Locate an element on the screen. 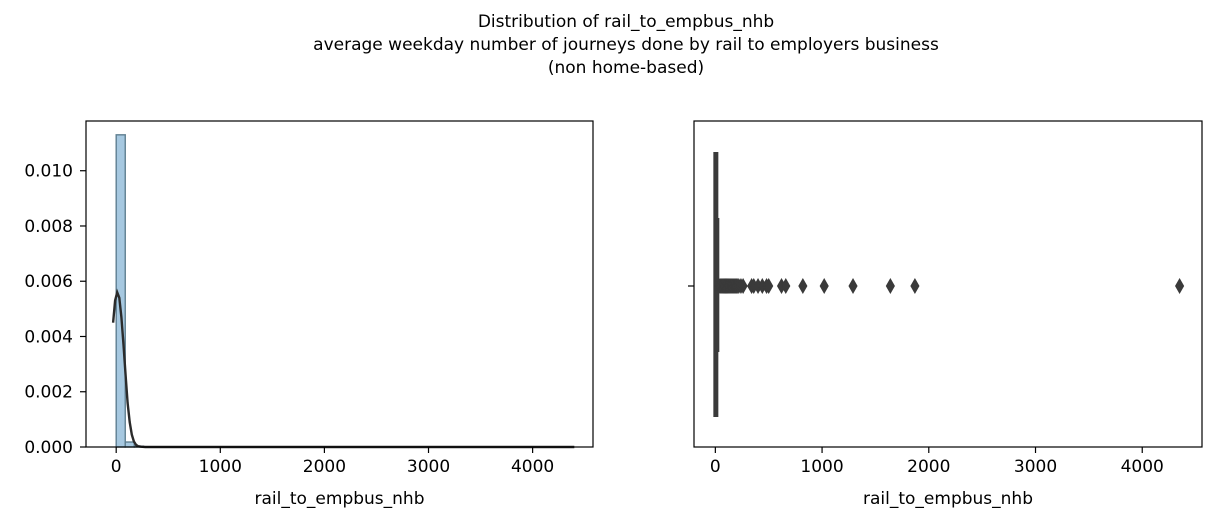 This screenshot has width=1216, height=523. histogram-bar is located at coordinates (130, 444).